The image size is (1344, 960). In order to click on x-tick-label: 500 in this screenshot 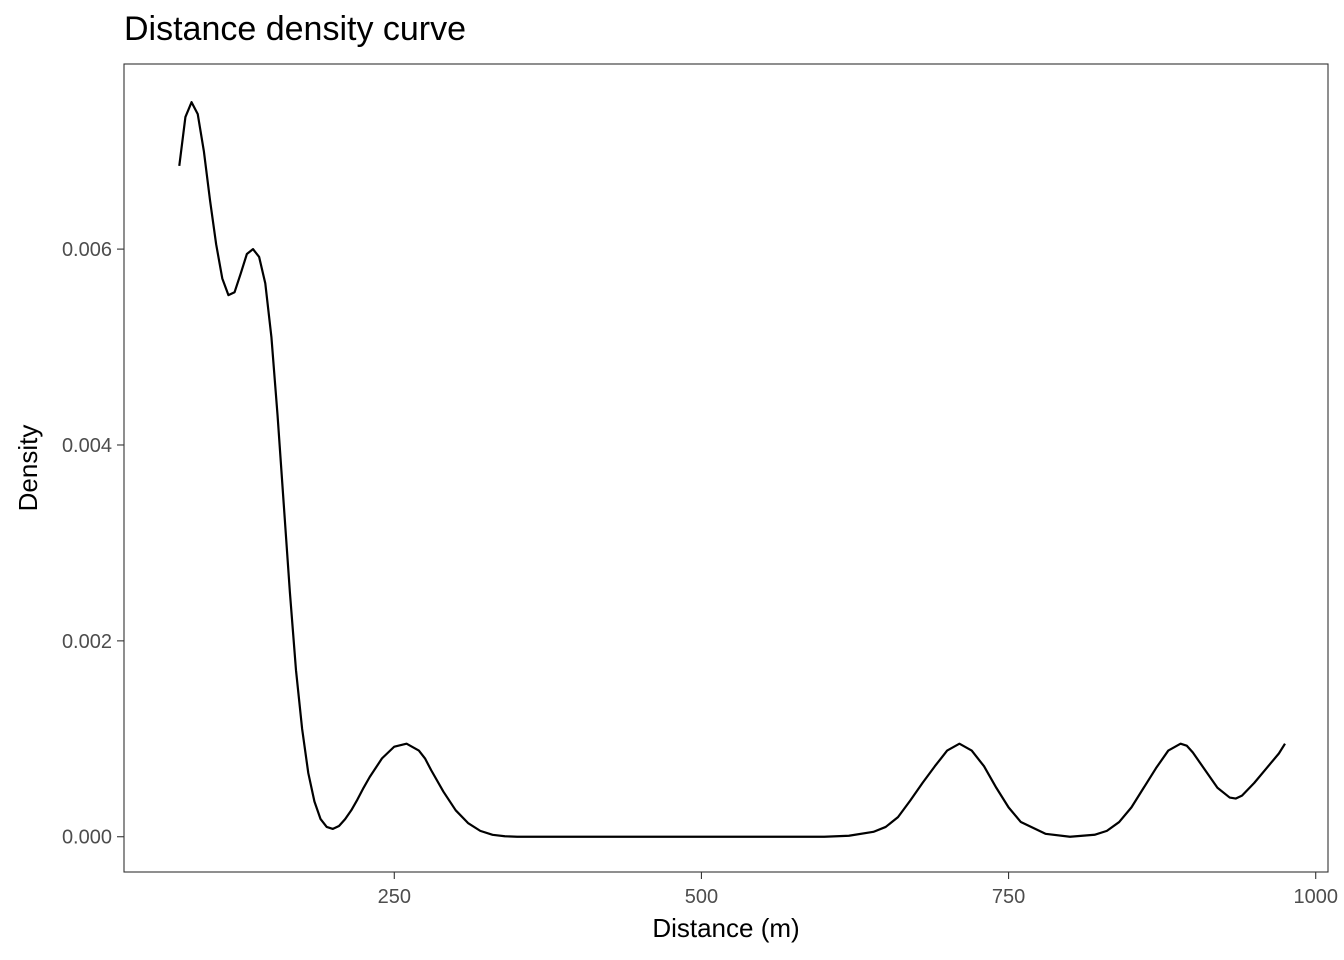, I will do `click(701, 897)`.